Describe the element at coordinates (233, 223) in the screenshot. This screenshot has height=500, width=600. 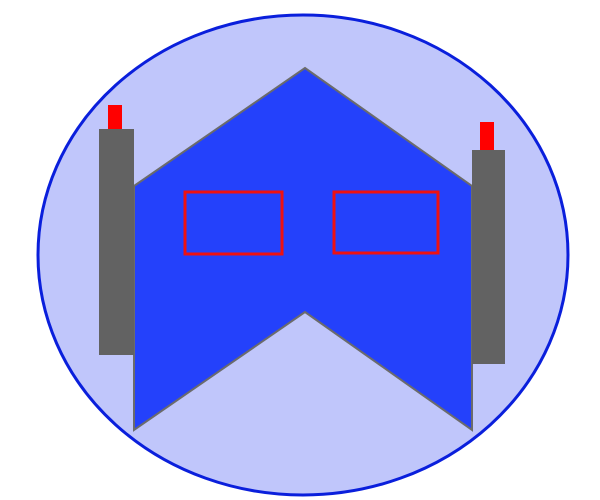
I see `left-window` at that location.